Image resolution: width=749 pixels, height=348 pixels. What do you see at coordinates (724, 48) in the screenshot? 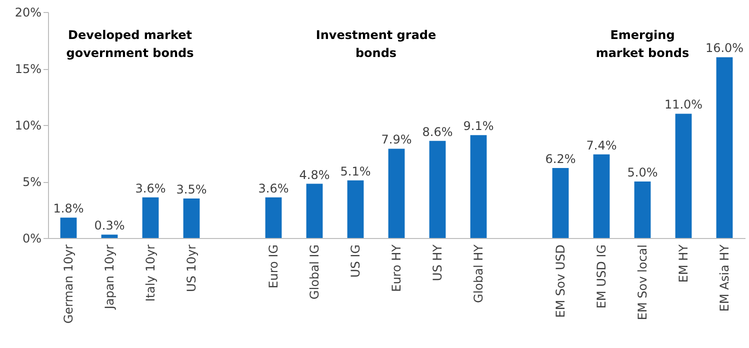
I see `data-label: 16.0%` at bounding box center [724, 48].